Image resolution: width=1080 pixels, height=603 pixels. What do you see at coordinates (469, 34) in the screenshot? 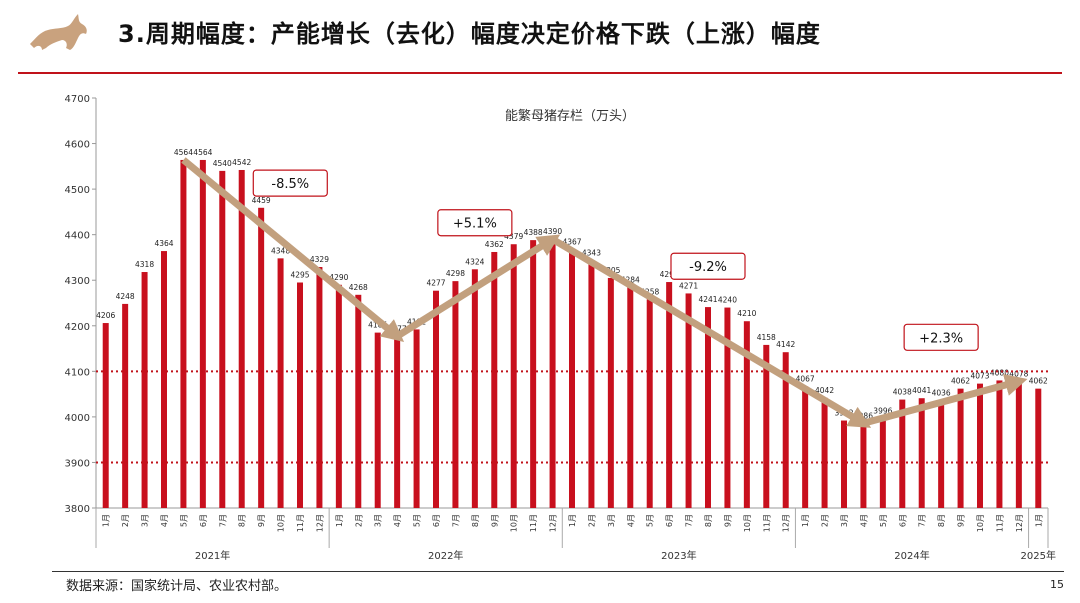
I see `page-title: 3.周期幅度：产能增长（去化）幅度决定价格下跌（上涨）幅度` at bounding box center [469, 34].